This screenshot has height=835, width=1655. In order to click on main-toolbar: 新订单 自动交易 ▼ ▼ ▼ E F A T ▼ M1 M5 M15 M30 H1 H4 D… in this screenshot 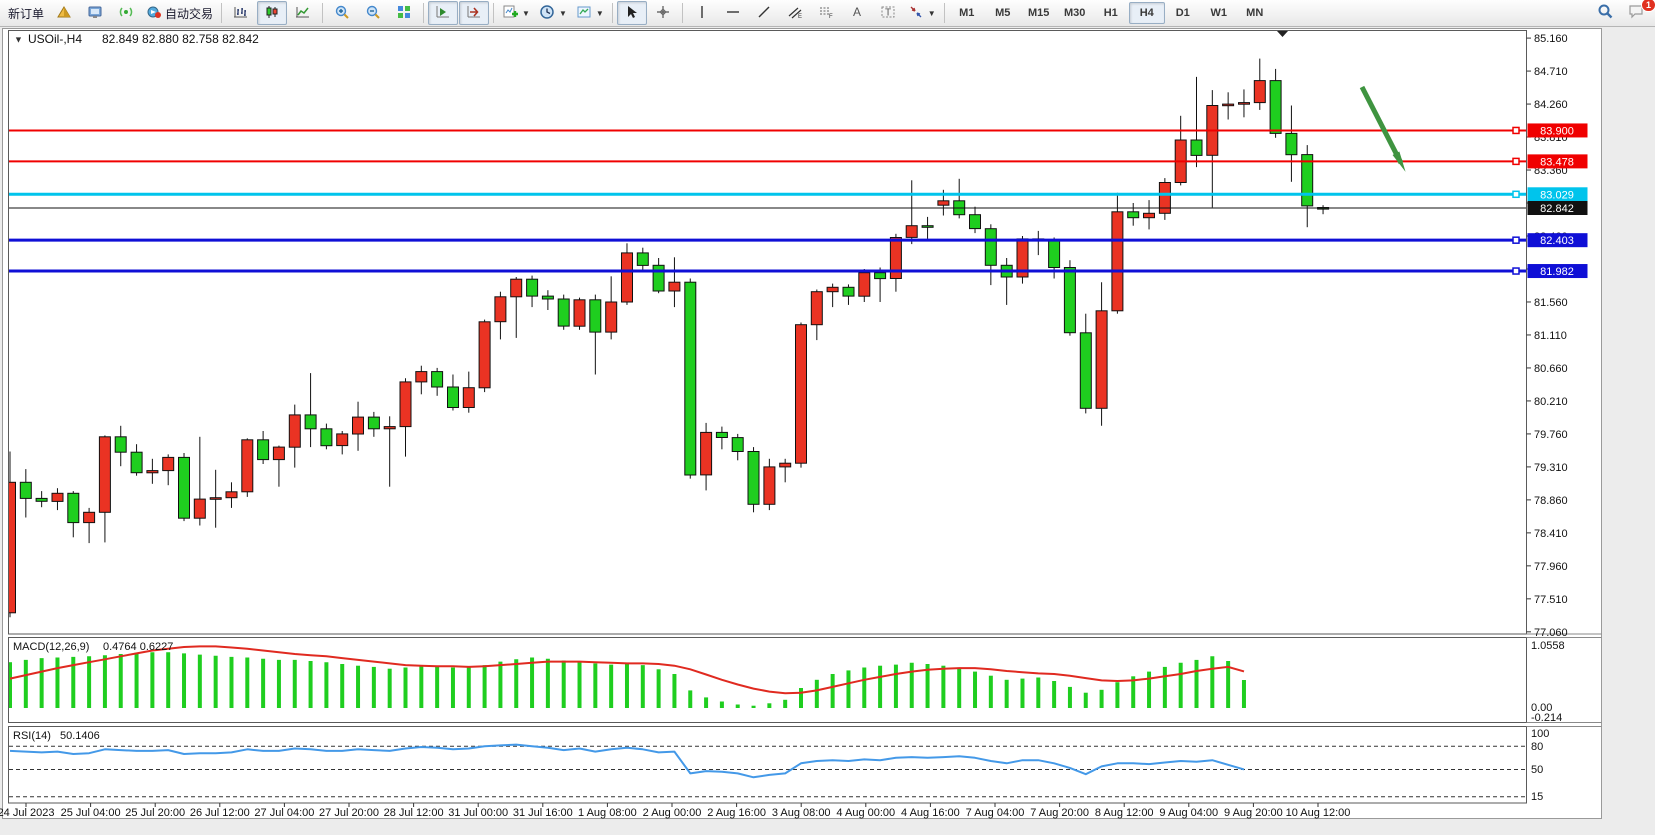, I will do `click(827, 13)`.